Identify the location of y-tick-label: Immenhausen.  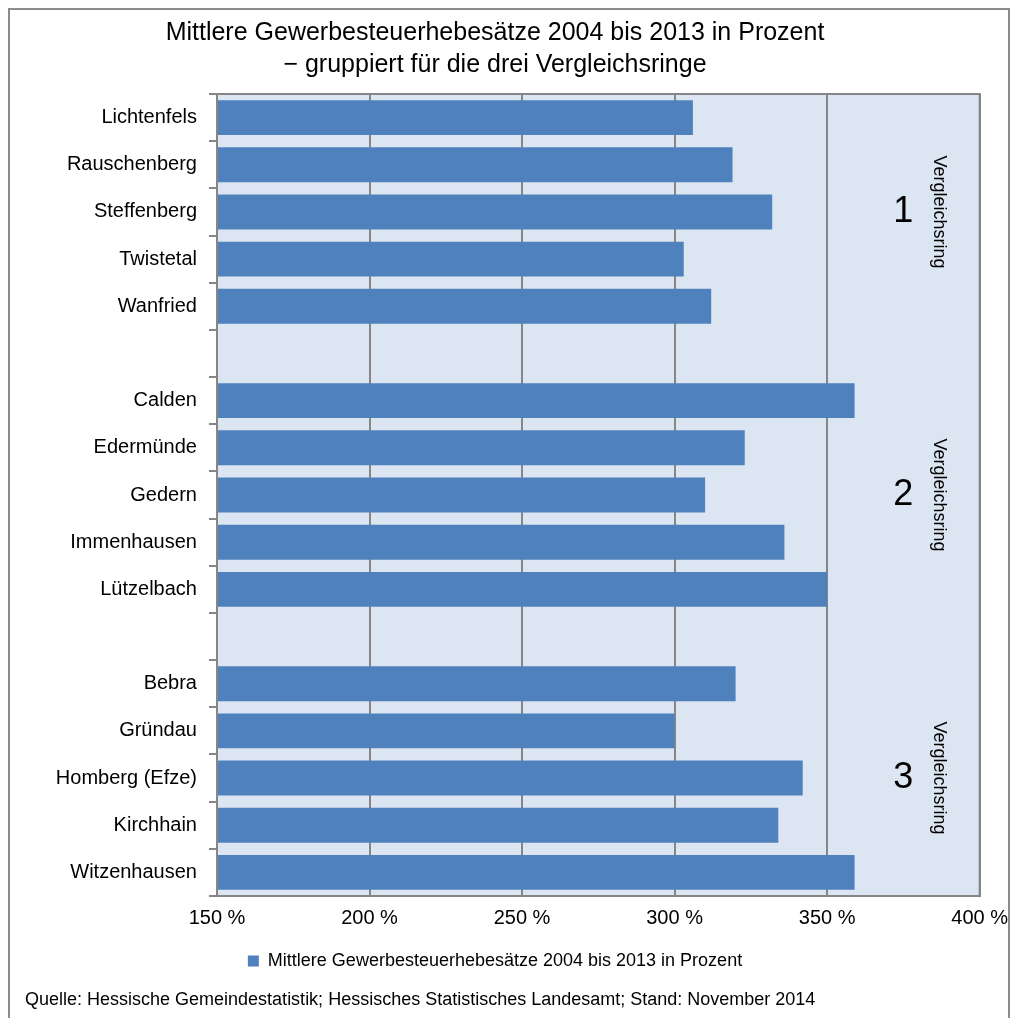
(133, 540).